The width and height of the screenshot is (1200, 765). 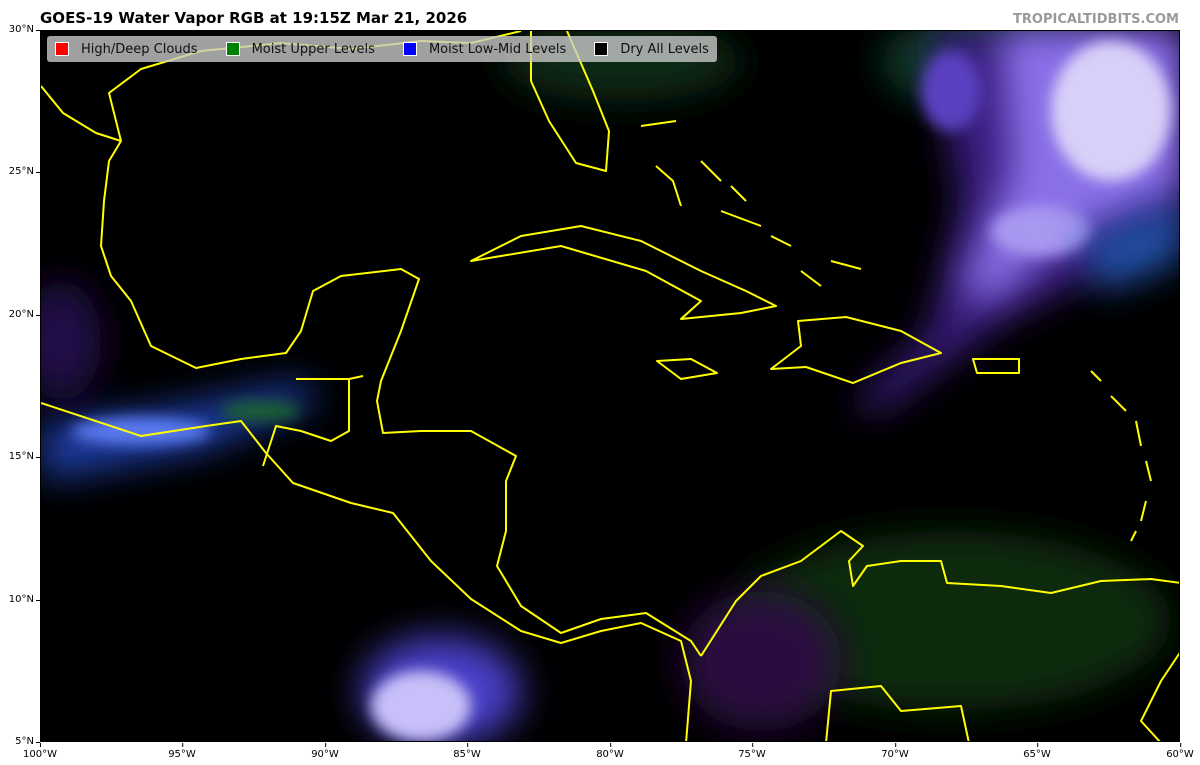 I want to click on legend-label: Moist Low-Mid Levels, so click(x=497, y=49).